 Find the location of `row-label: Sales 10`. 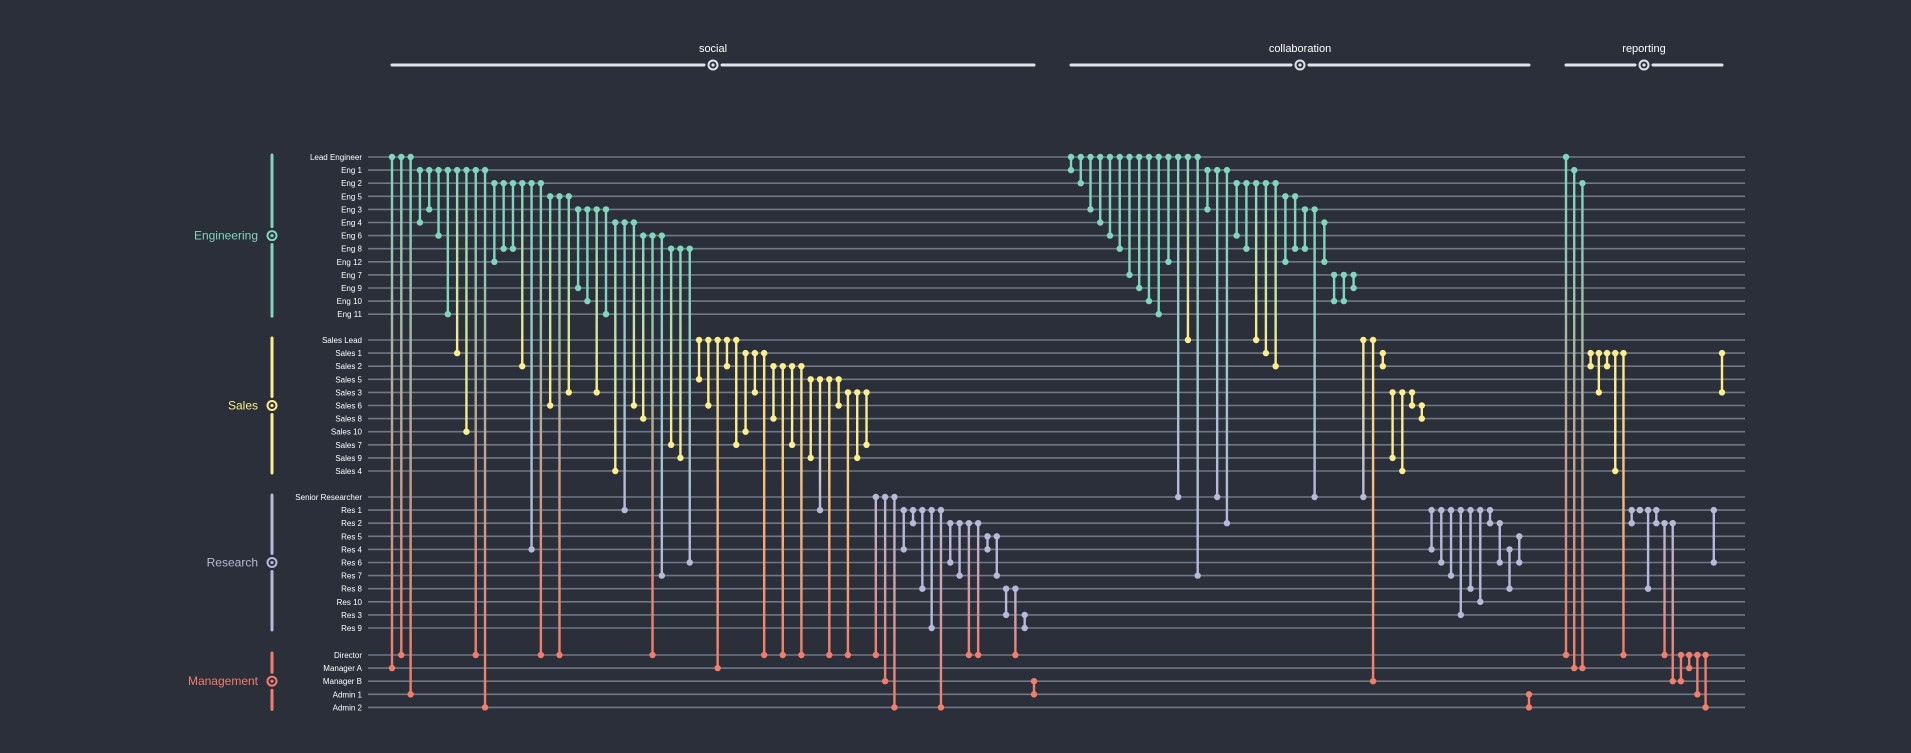

row-label: Sales 10 is located at coordinates (347, 432).